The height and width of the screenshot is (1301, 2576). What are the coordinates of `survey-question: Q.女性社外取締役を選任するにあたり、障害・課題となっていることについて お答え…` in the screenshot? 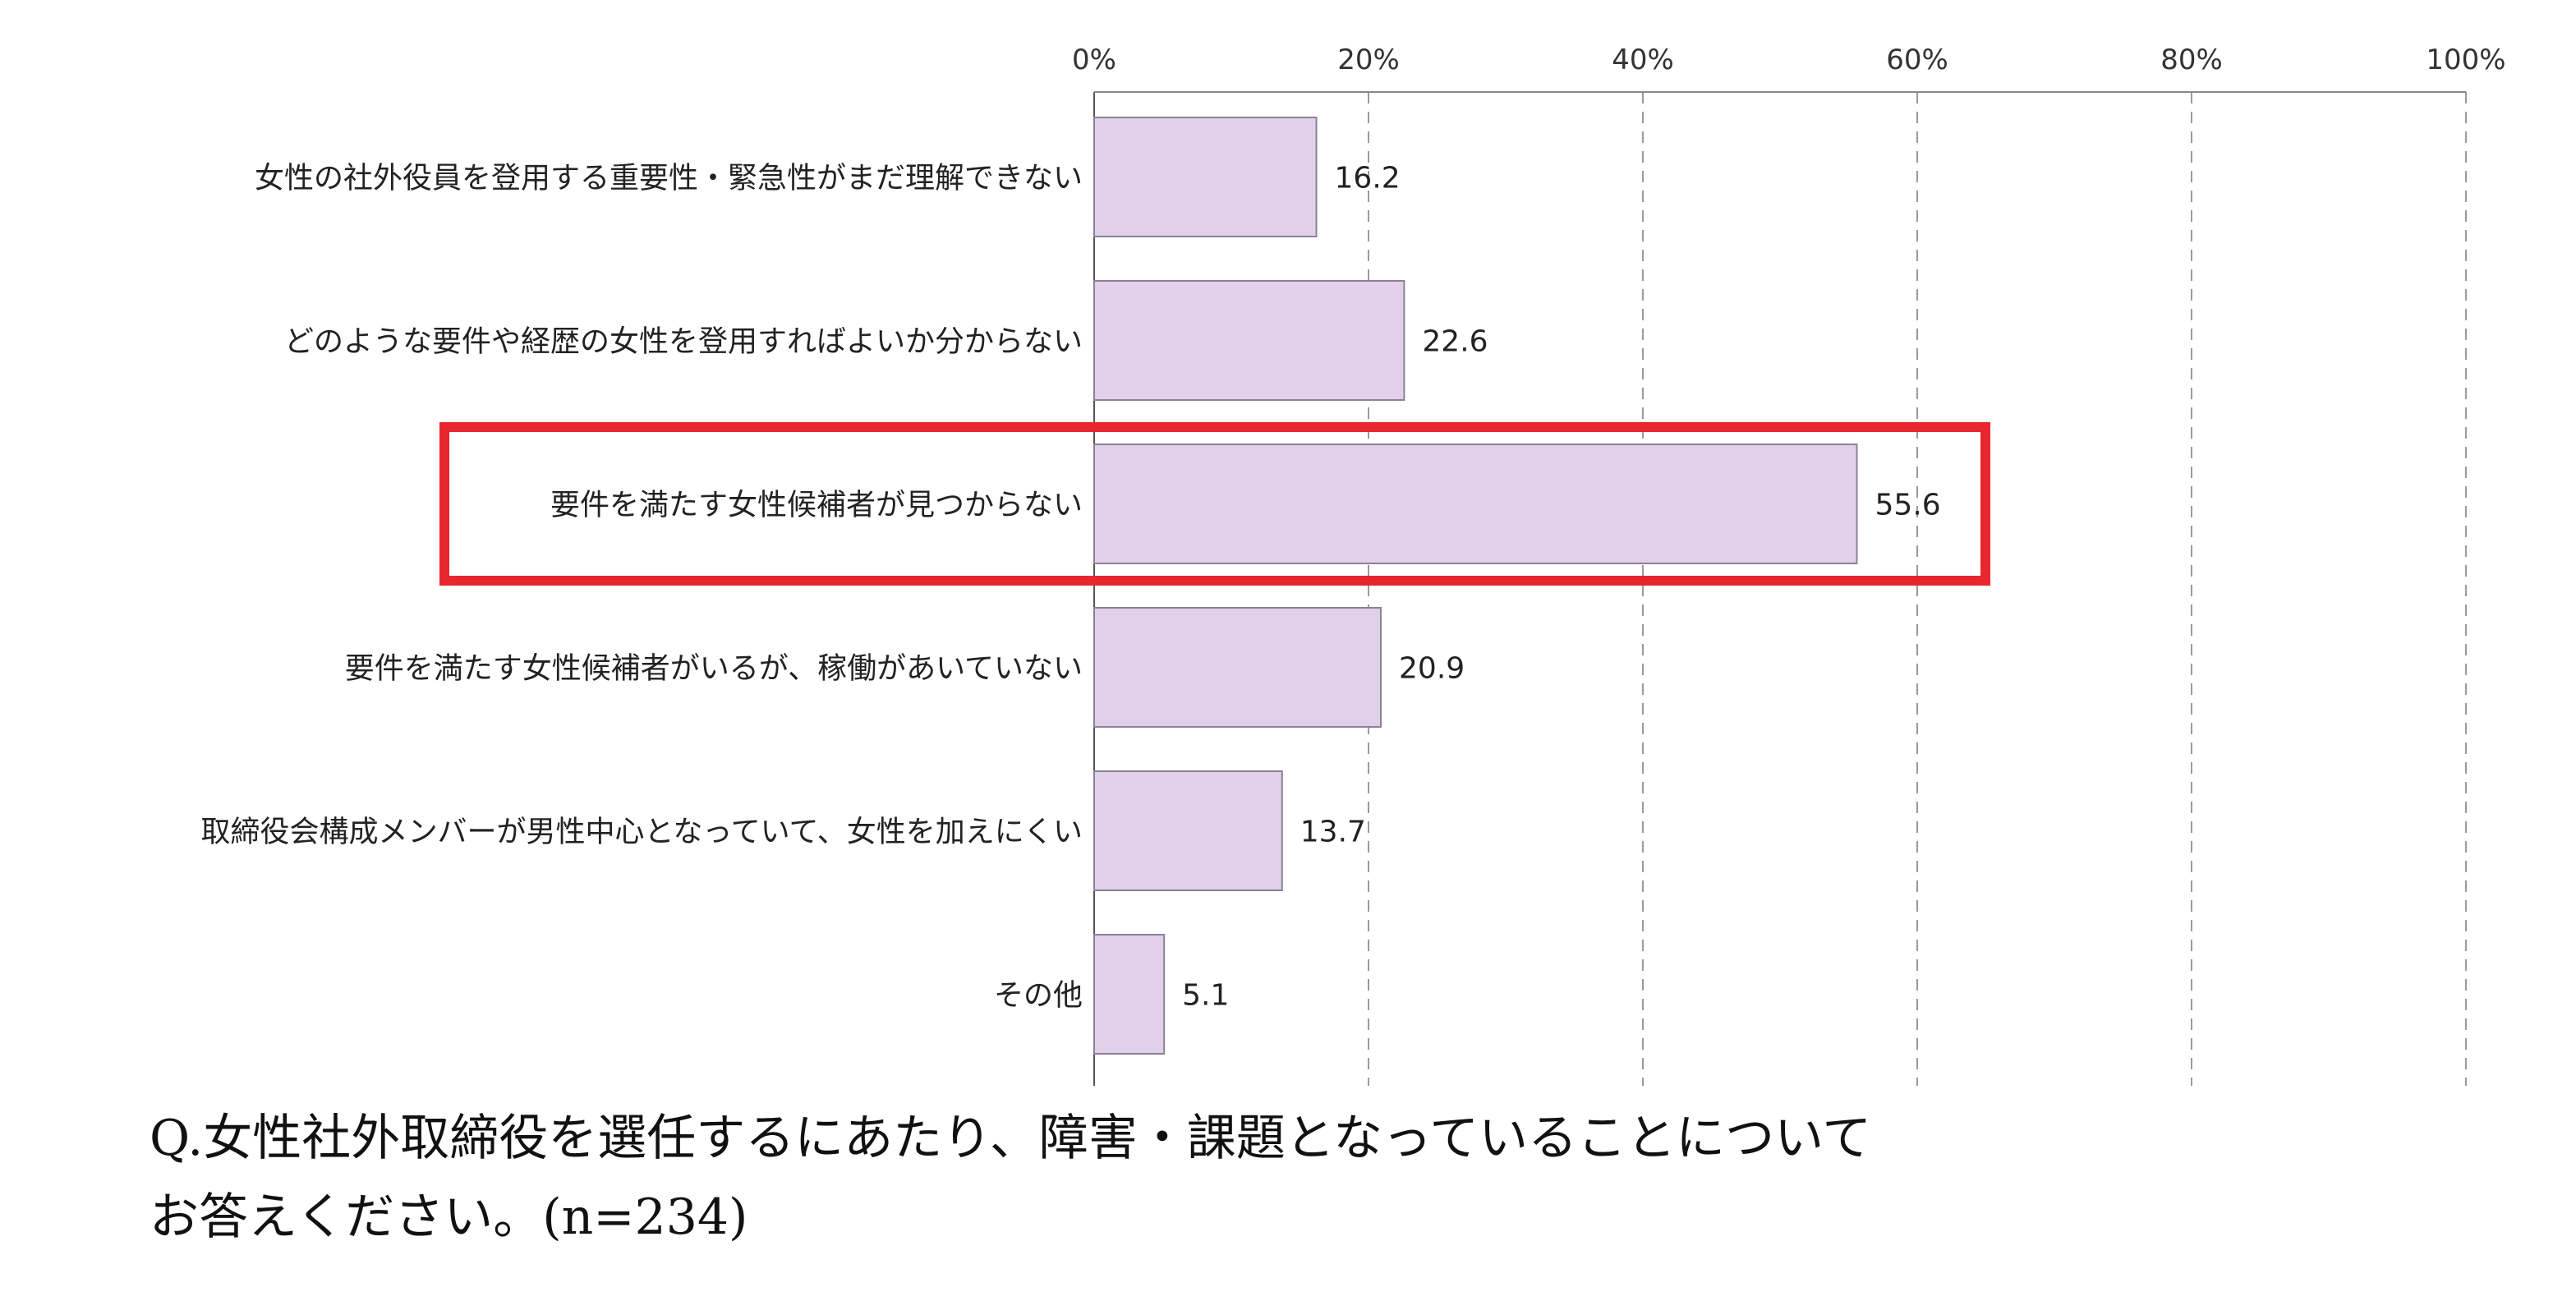 It's located at (1258, 1178).